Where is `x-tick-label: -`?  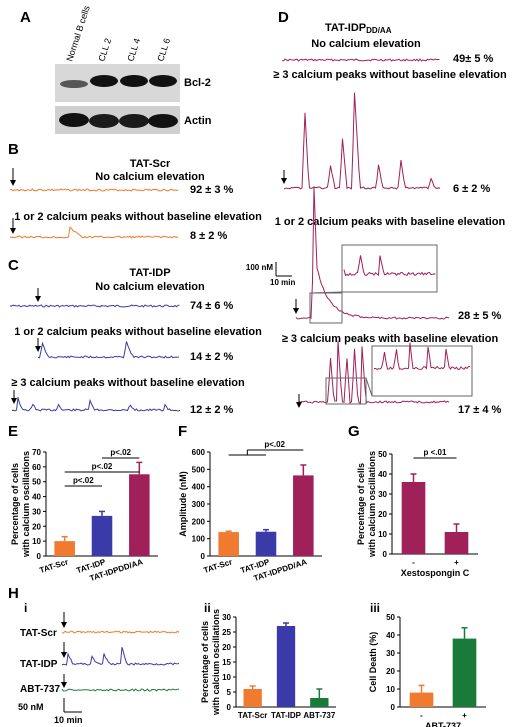 x-tick-label: - is located at coordinates (421, 715).